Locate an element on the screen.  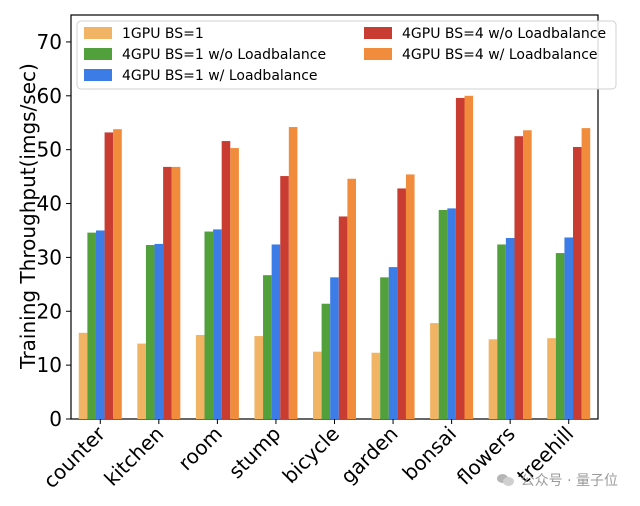
y-tick-label: 0 is located at coordinates (55, 419).